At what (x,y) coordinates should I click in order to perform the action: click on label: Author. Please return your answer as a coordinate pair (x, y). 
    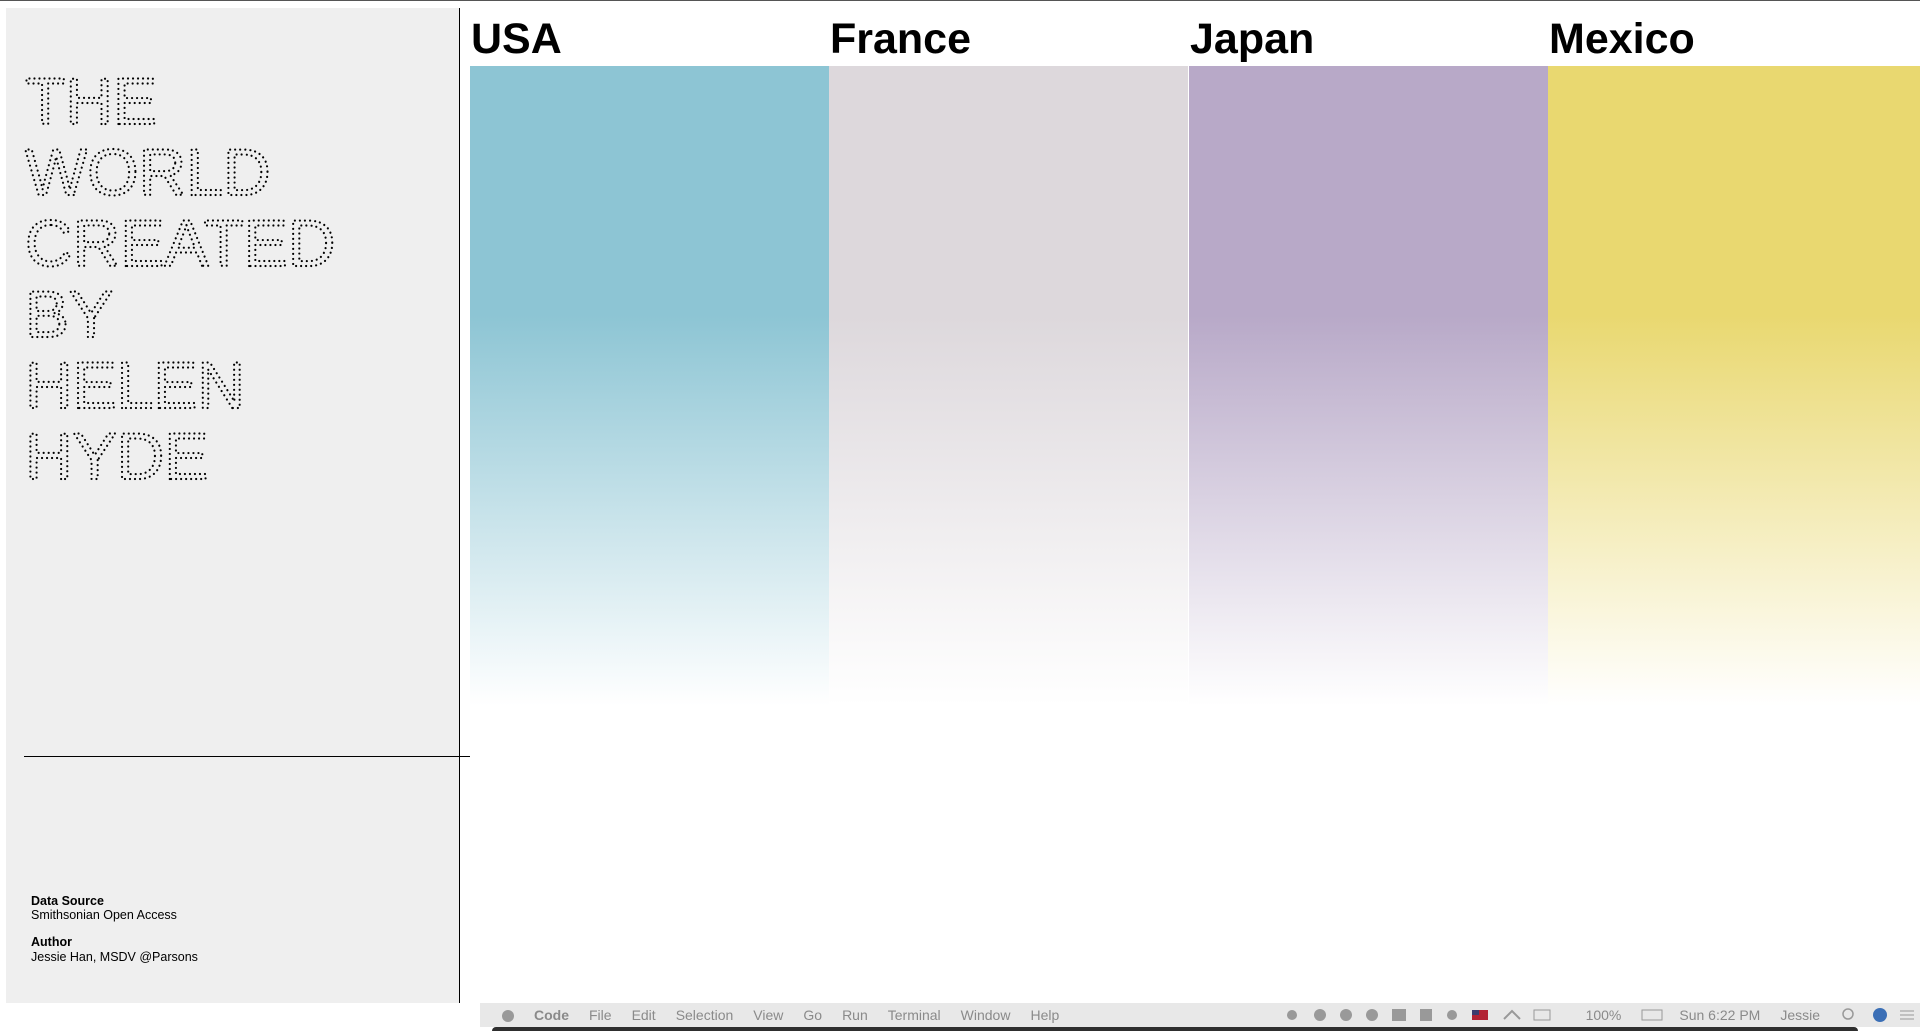
    Looking at the image, I should click on (51, 942).